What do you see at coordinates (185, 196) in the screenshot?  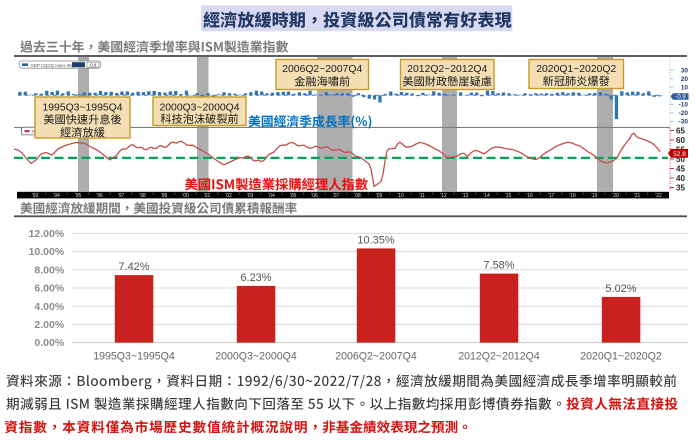 I see `svg-text: '00` at bounding box center [185, 196].